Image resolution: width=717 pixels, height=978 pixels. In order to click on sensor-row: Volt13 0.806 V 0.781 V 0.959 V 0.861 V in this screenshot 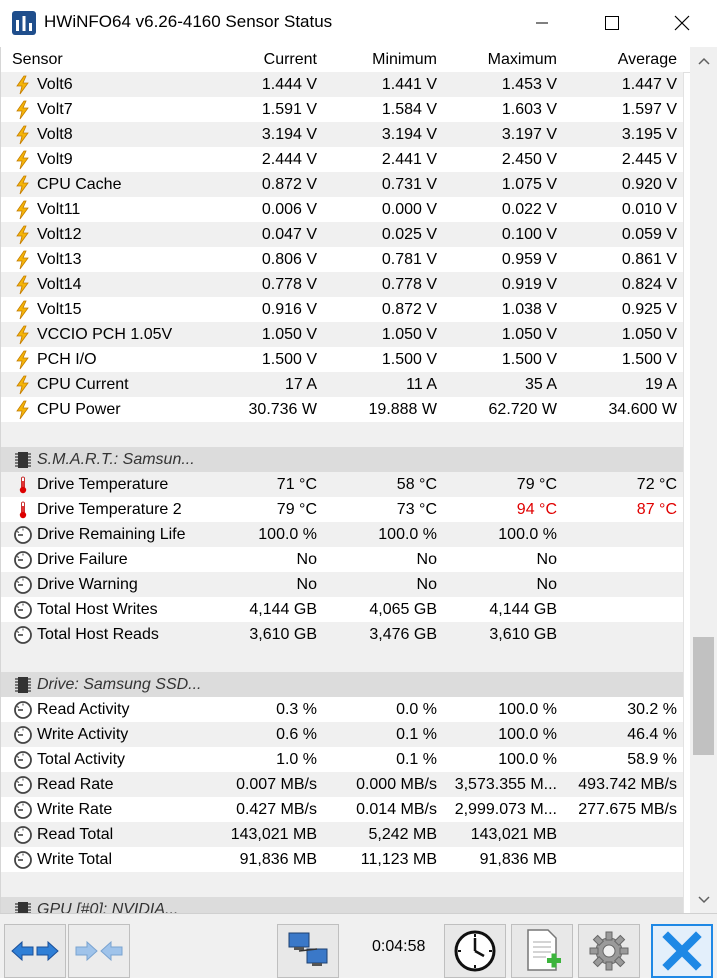, I will do `click(342, 259)`.